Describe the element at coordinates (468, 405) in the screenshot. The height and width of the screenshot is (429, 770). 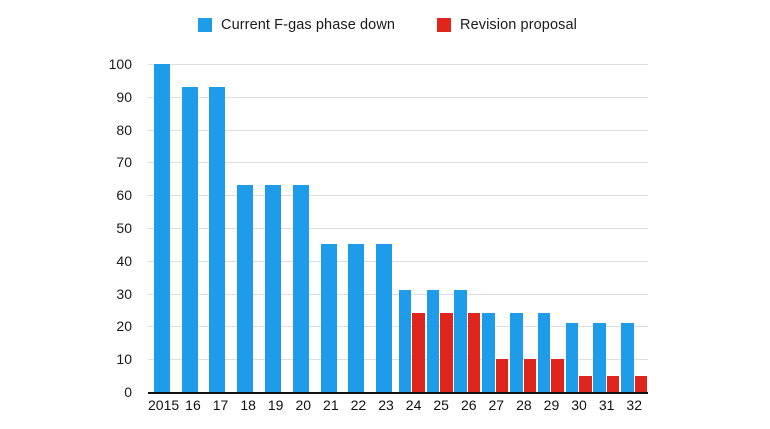
I see `x-tick-label-26: 26` at that location.